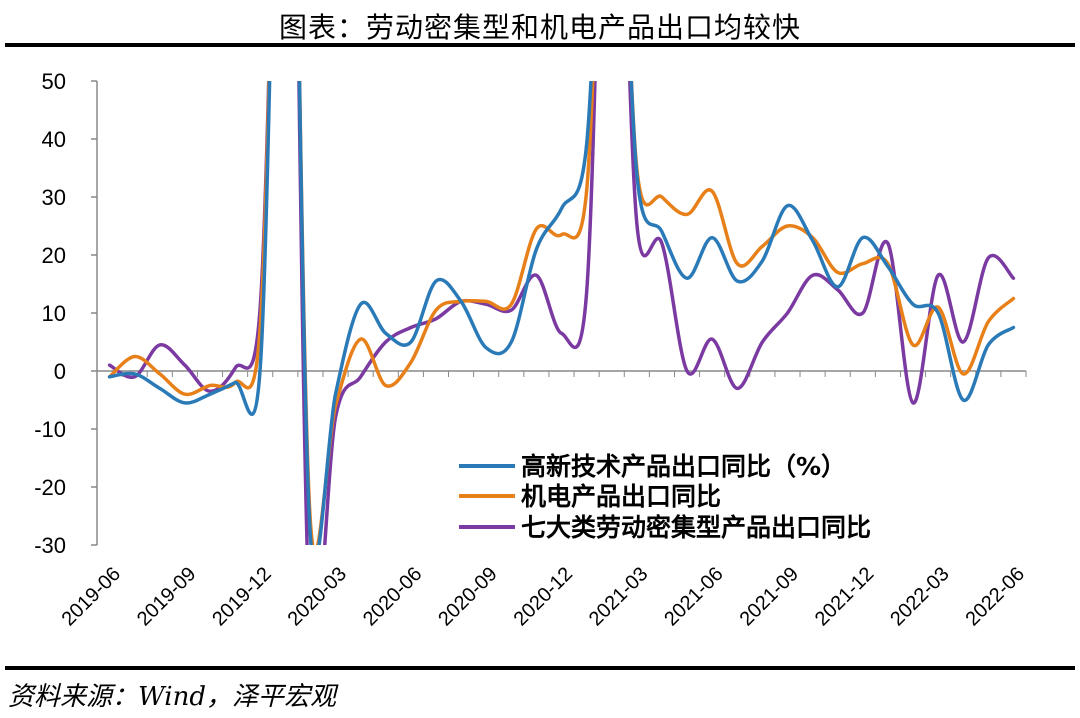 This screenshot has height=718, width=1080. Describe the element at coordinates (50, 487) in the screenshot. I see `y-tick-label: -20` at that location.